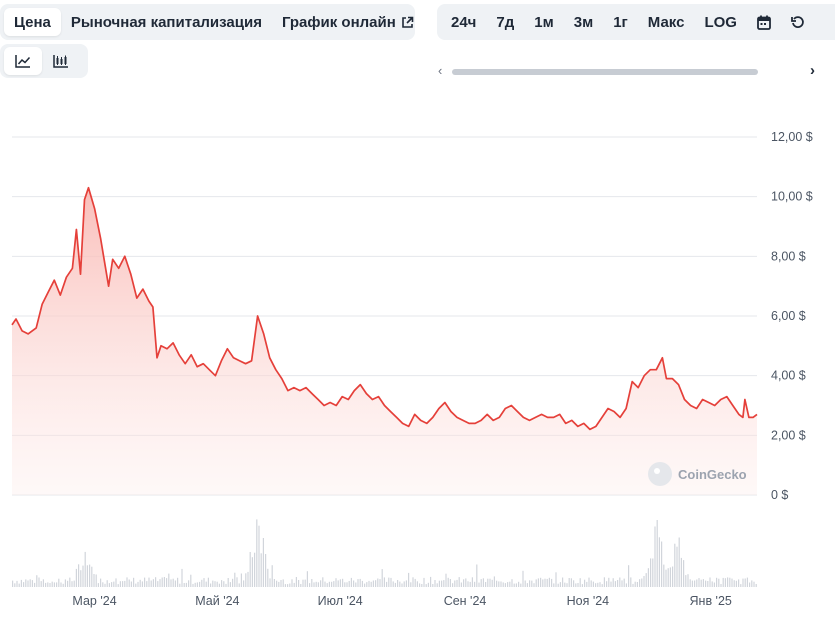  What do you see at coordinates (407, 22) in the screenshot?
I see `external-link-icon` at bounding box center [407, 22].